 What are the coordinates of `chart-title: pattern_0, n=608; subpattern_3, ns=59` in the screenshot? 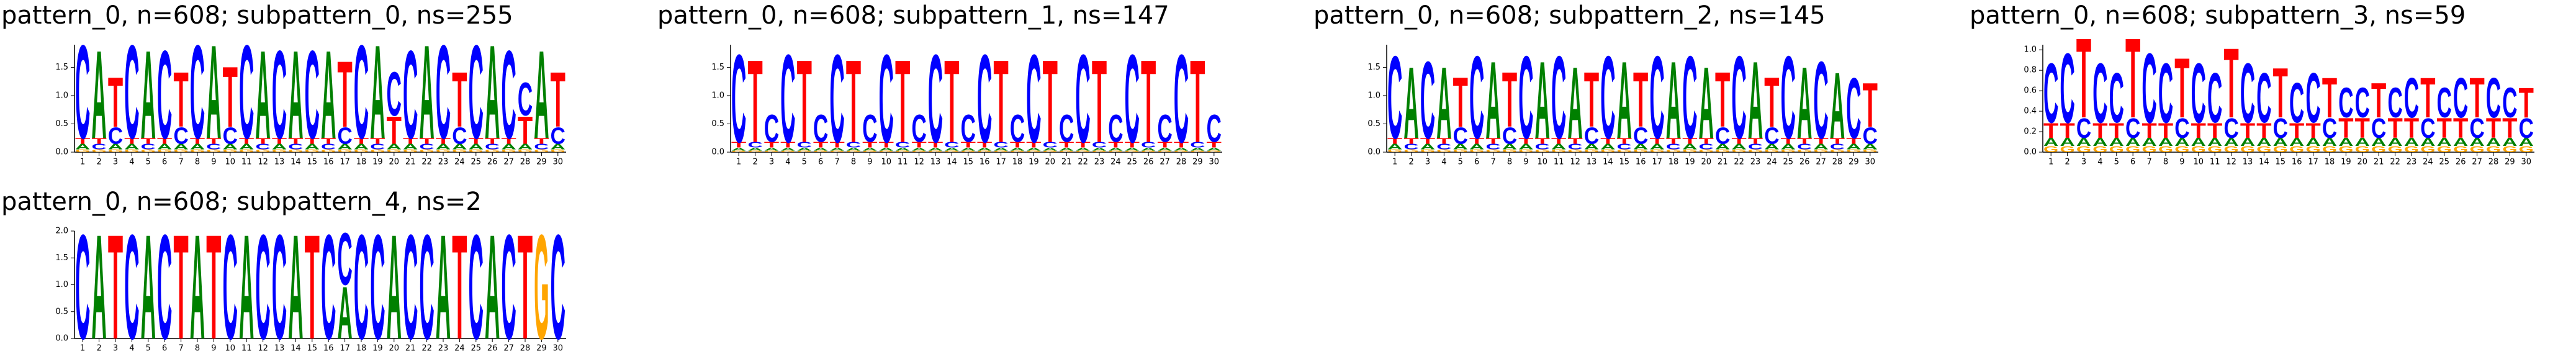 It's located at (2218, 15).